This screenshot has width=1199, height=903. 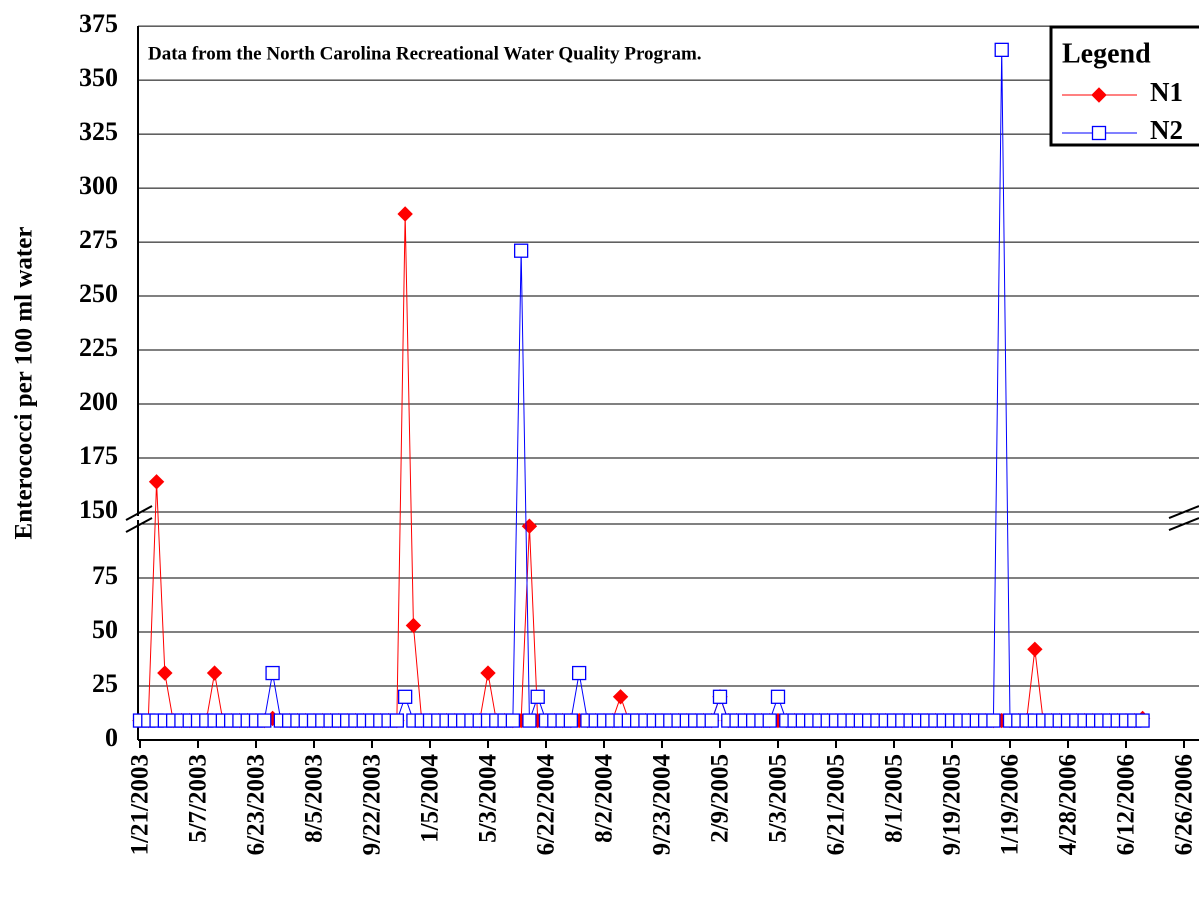 I want to click on x-tick-label: 8/2/2004, so click(x=604, y=798).